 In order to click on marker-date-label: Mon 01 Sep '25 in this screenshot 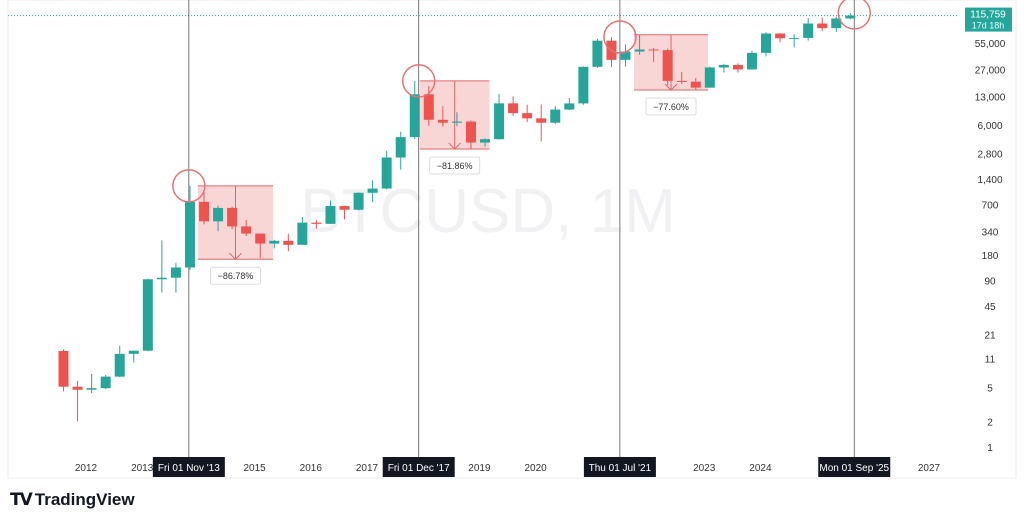, I will do `click(854, 468)`.